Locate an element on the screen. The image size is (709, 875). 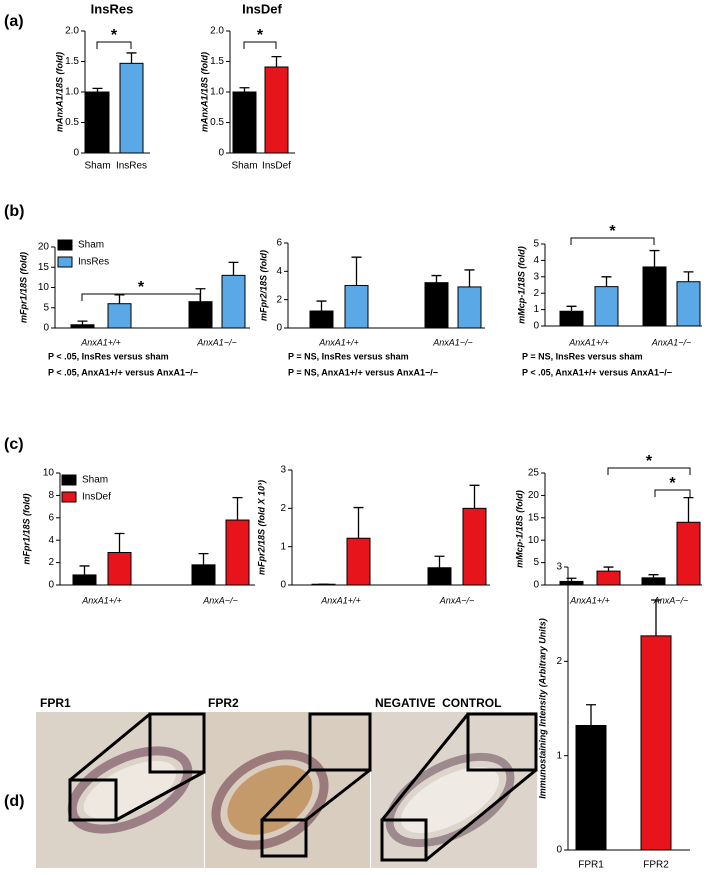
y-tick-label: 0.5 is located at coordinates (217, 122).